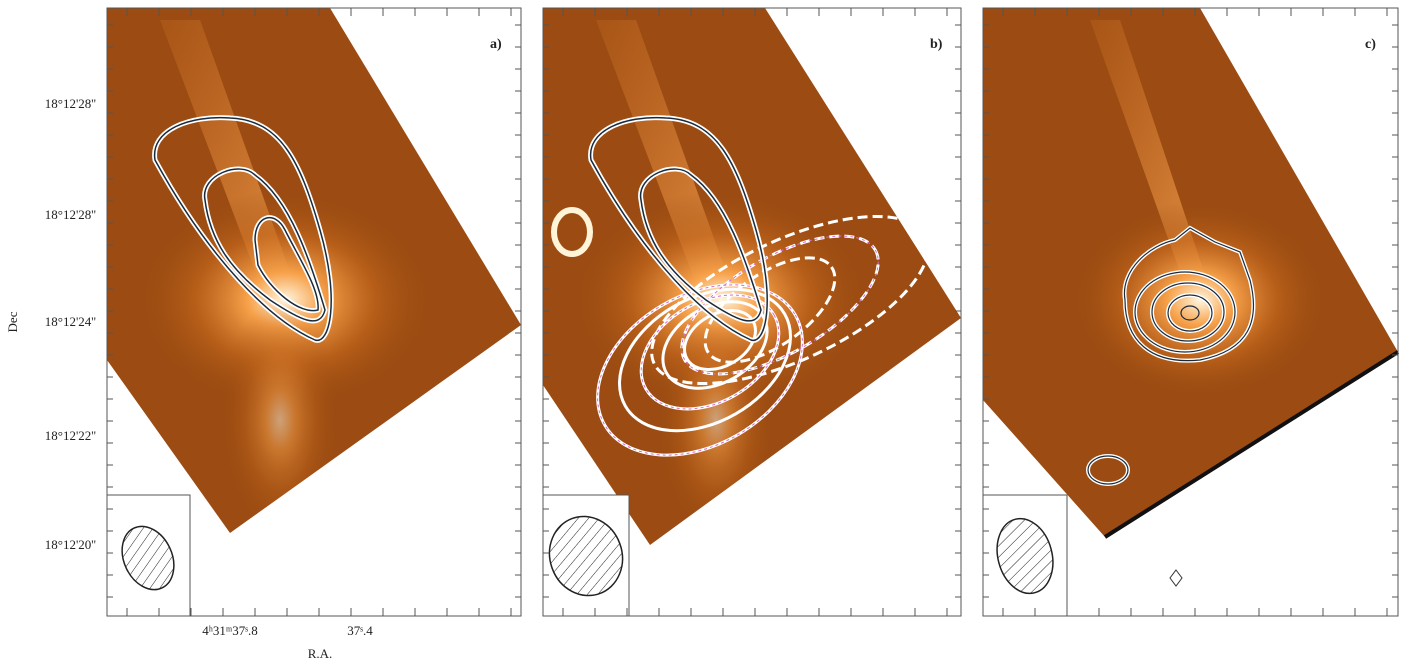  I want to click on x-tick-label: 37ˢ.4, so click(360, 630).